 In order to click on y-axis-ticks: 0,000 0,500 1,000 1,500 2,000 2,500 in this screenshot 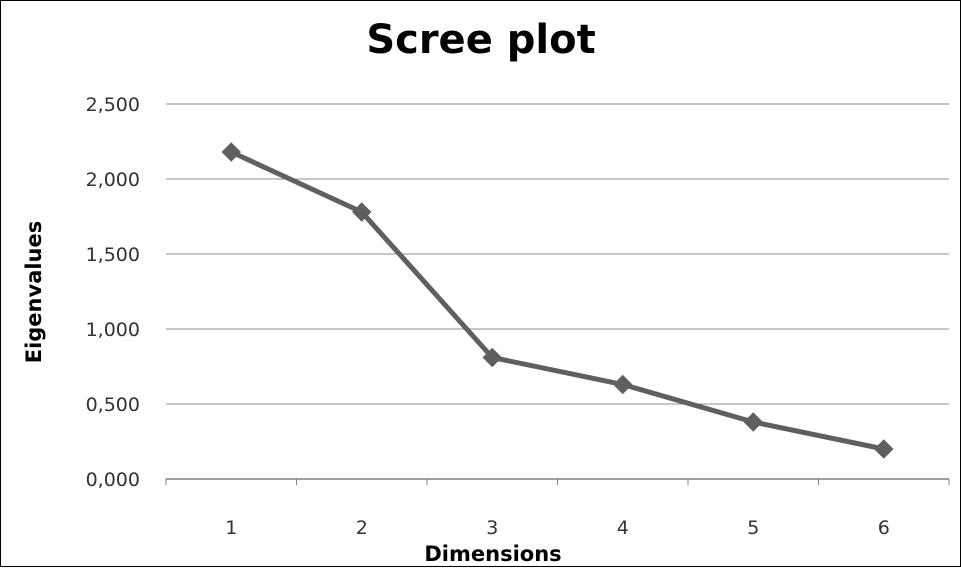, I will do `click(113, 292)`.